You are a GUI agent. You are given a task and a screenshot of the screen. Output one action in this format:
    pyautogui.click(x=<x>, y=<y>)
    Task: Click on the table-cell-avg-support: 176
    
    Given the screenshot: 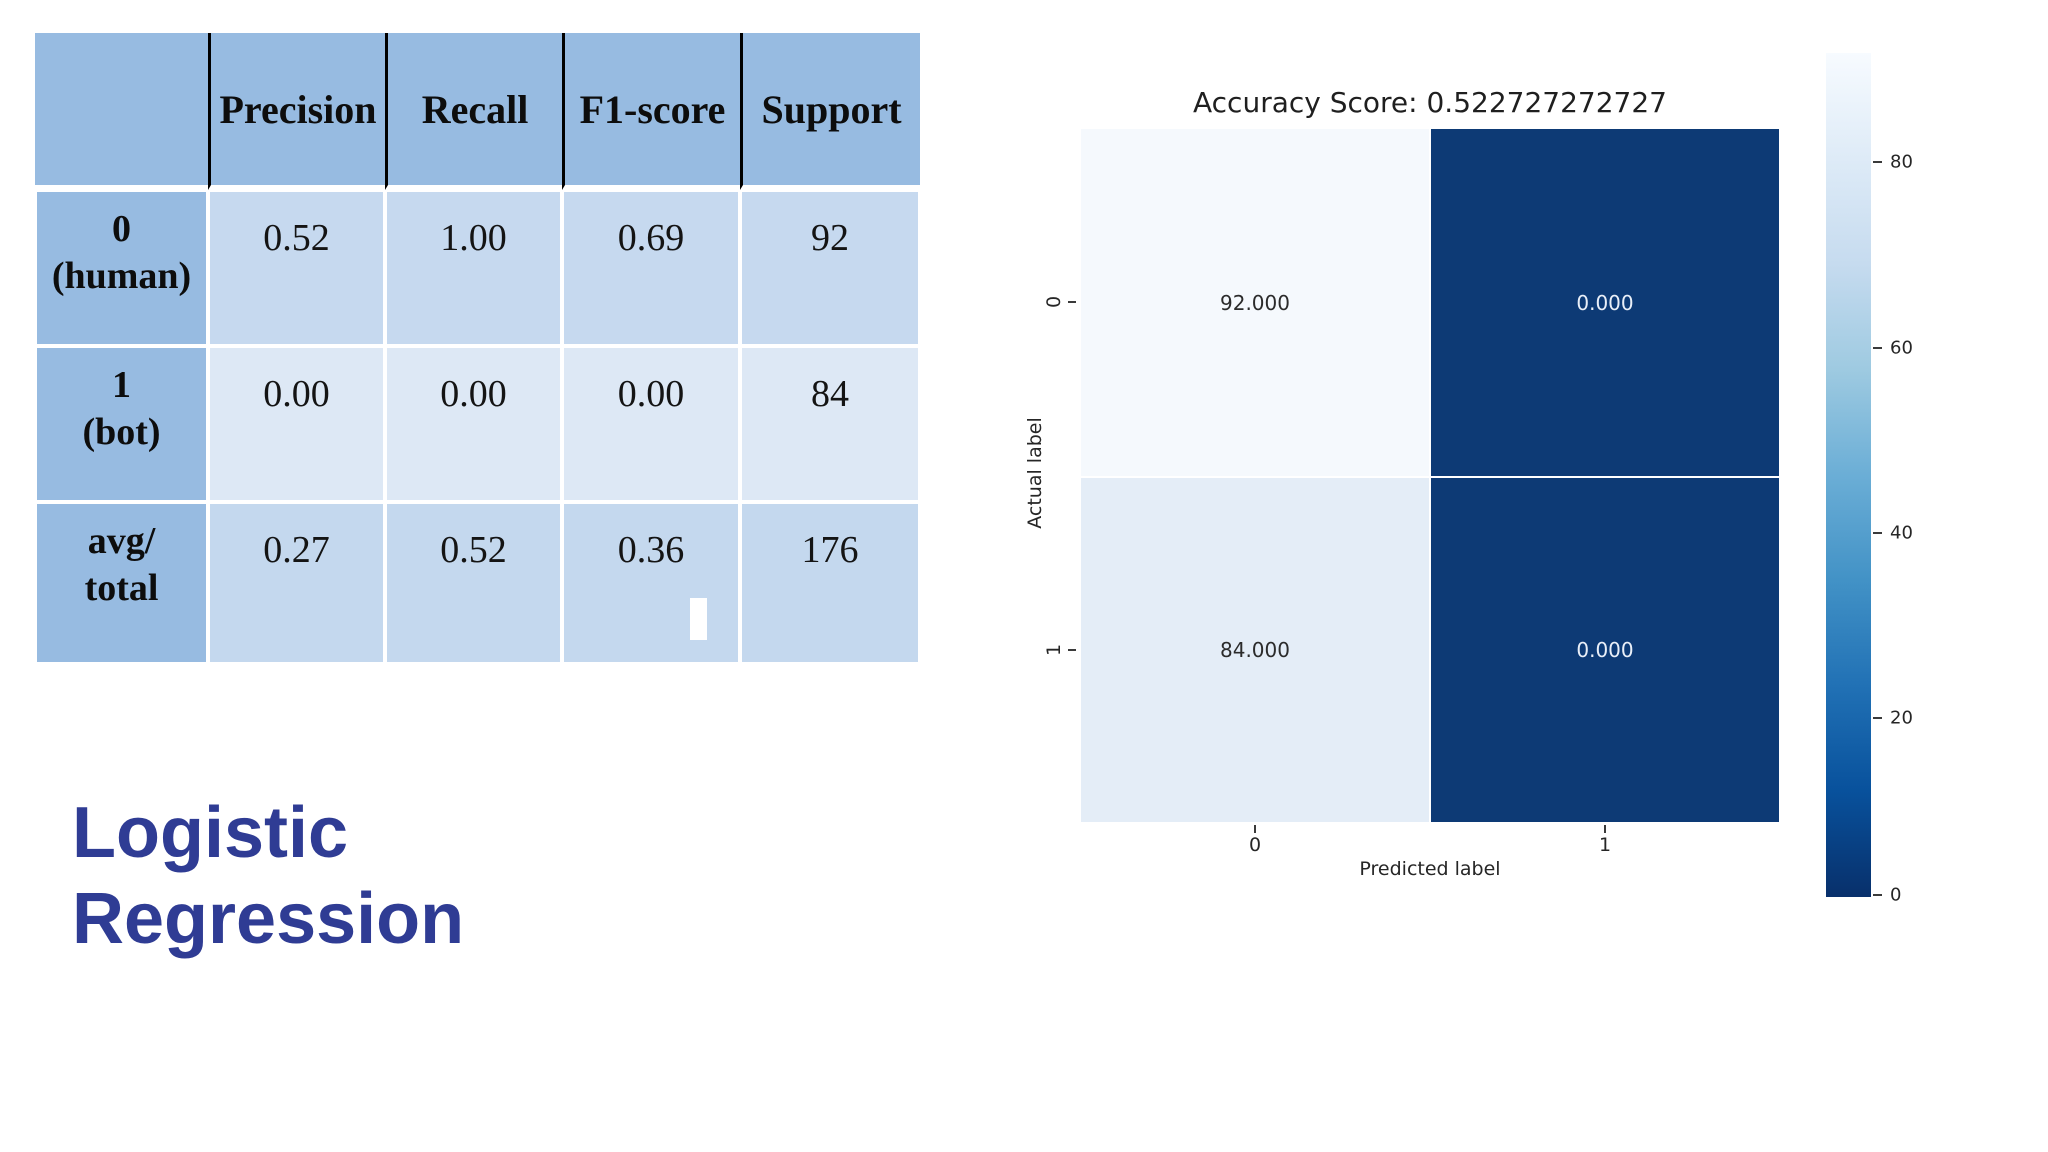 What is the action you would take?
    pyautogui.click(x=830, y=583)
    